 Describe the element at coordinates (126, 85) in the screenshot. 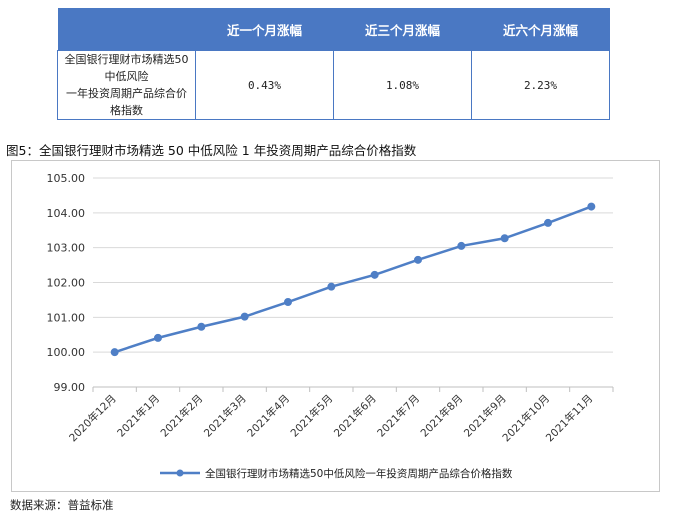

I see `index-name-cell: 全国银行理财市场精选50中低风险 一年投资周期产品综合价格指数` at that location.